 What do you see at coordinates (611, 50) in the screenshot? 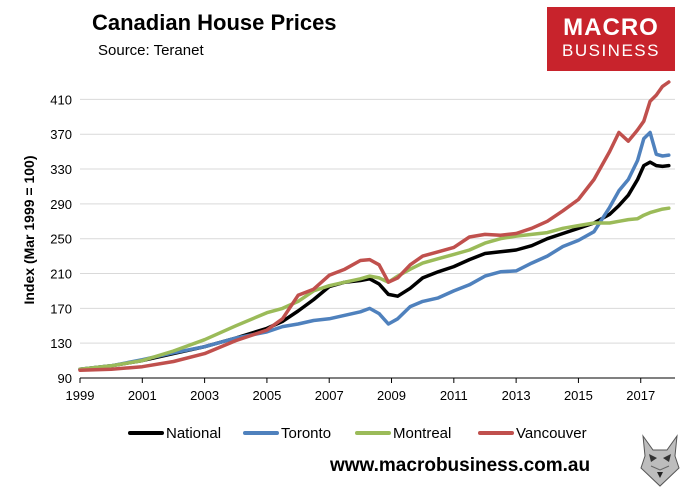
I see `logo-line-2: BUSINESS` at bounding box center [611, 50].